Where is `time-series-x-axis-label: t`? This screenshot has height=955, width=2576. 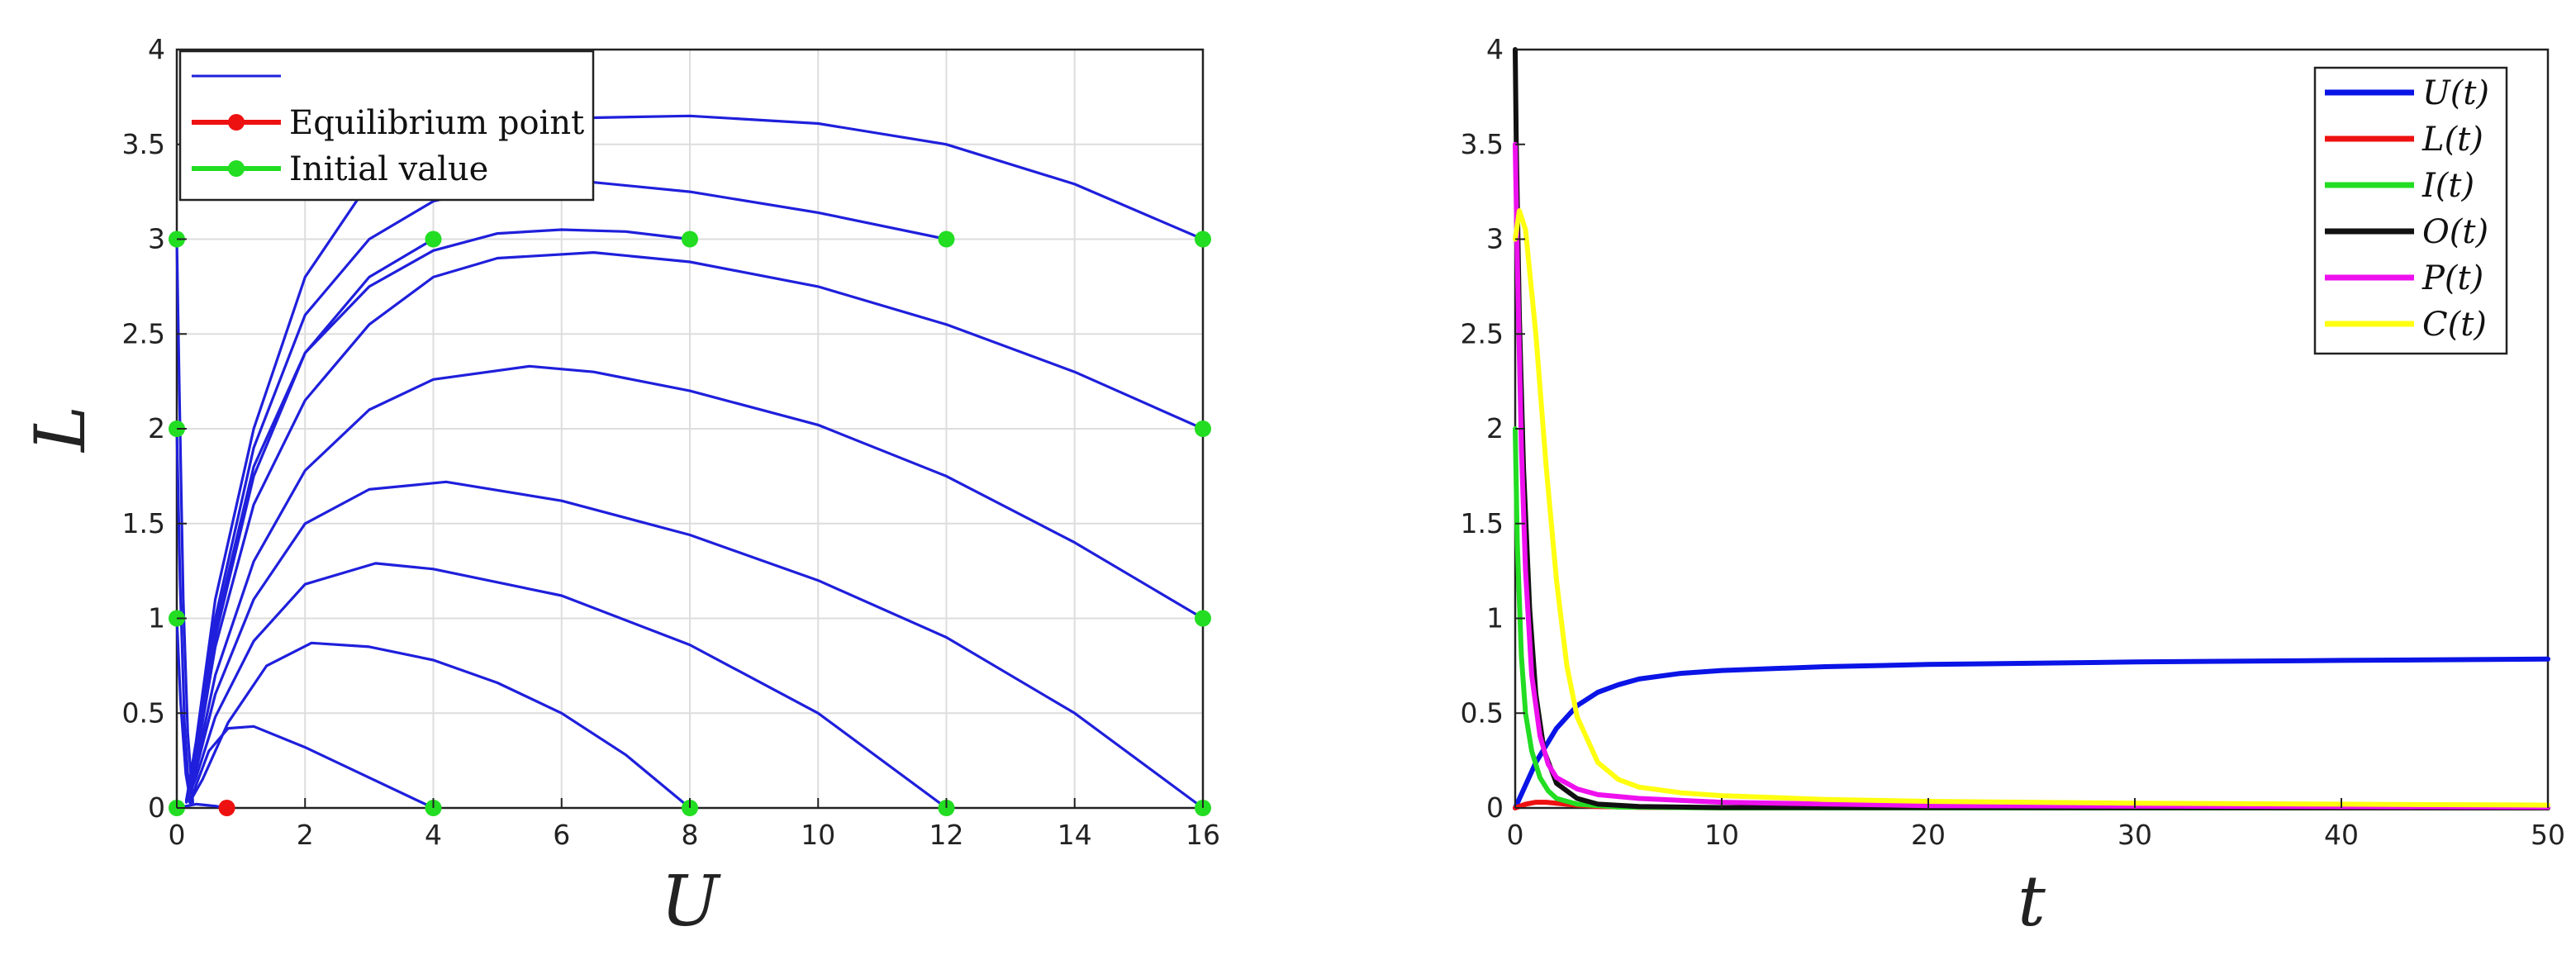
time-series-x-axis-label: t is located at coordinates (2032, 901).